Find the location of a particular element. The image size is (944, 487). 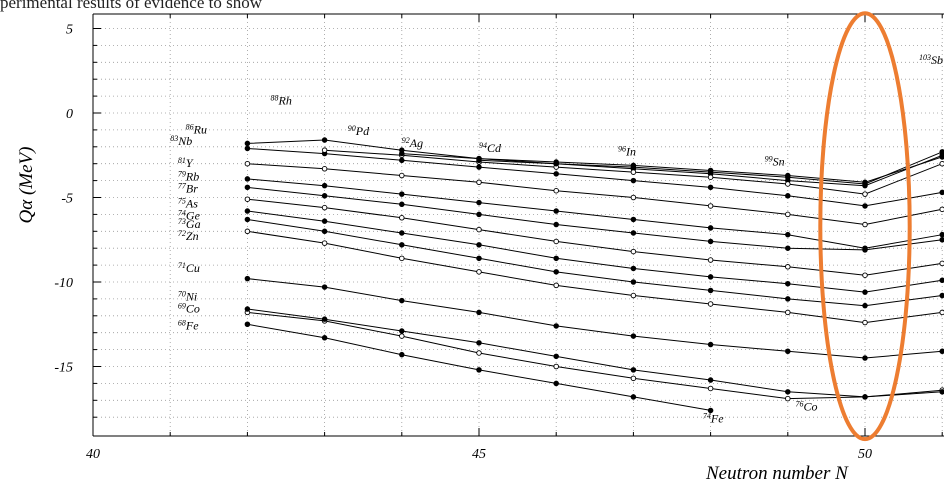

series-line-83Nb is located at coordinates (595, 177).